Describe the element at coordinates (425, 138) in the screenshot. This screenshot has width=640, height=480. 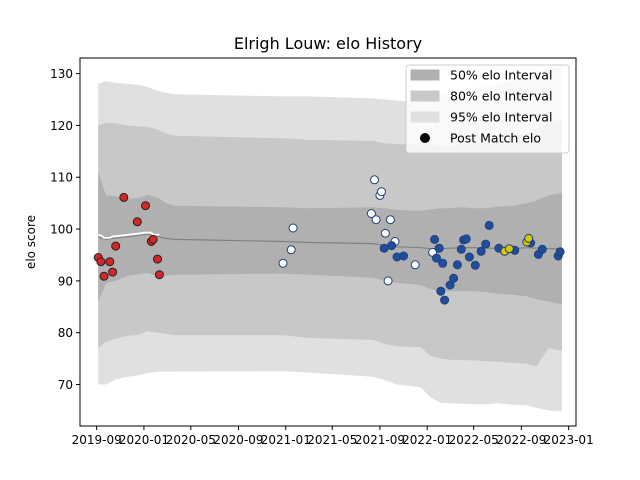
I see `legend-marker` at that location.